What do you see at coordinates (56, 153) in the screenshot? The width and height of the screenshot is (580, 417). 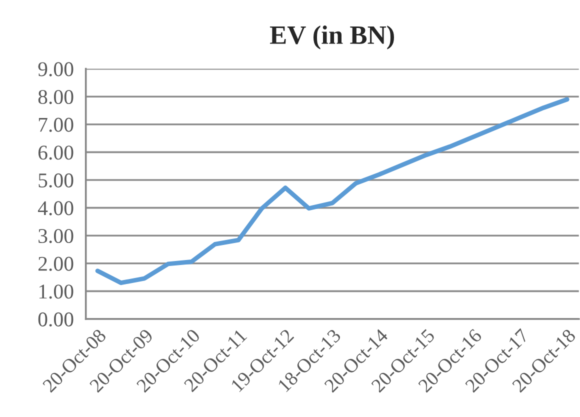 I see `y-tick-label: 6.00` at bounding box center [56, 153].